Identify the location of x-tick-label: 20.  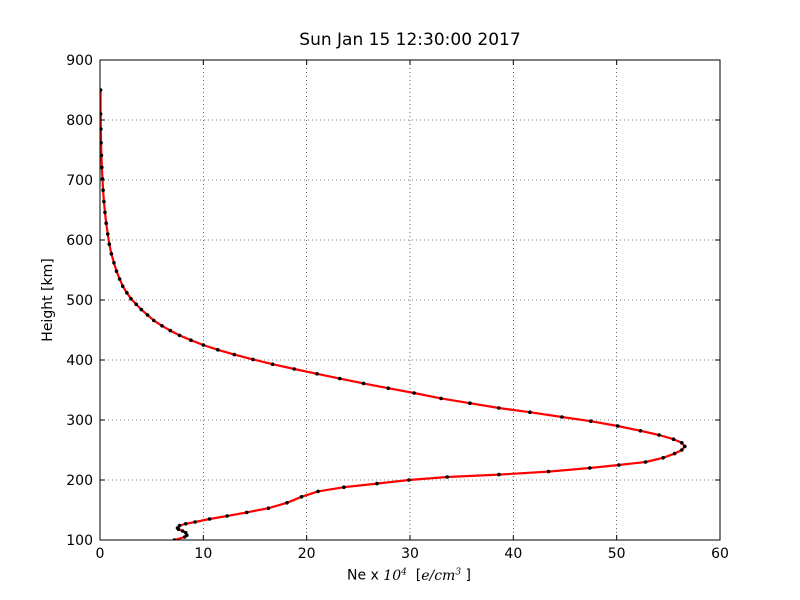
(307, 554).